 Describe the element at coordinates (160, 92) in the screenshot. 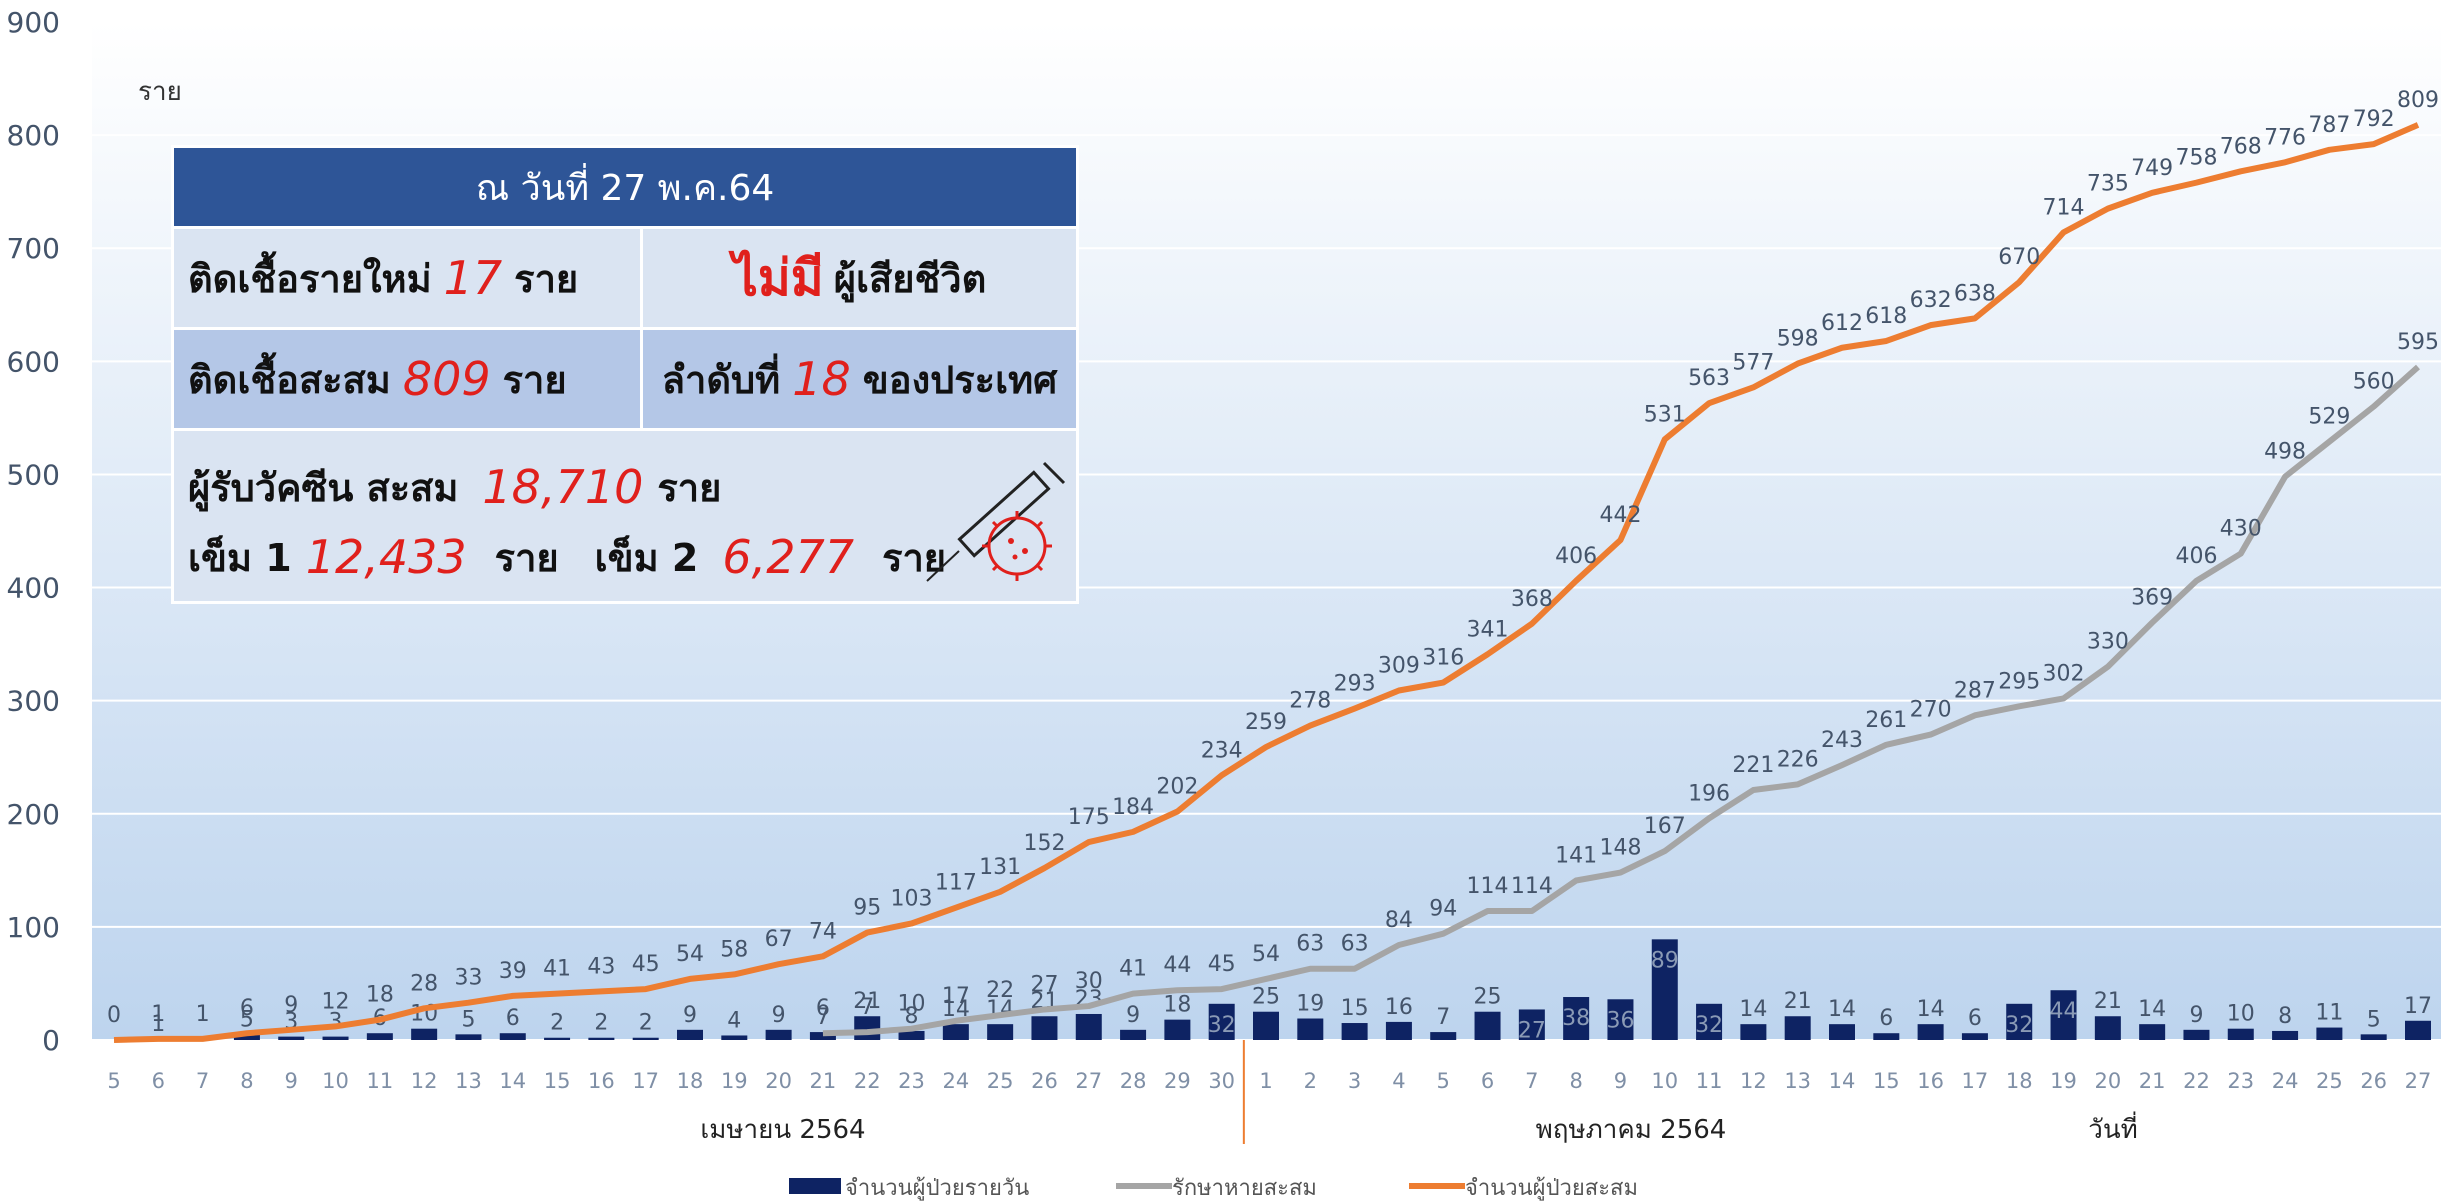

I see `unit-label: ราย` at that location.